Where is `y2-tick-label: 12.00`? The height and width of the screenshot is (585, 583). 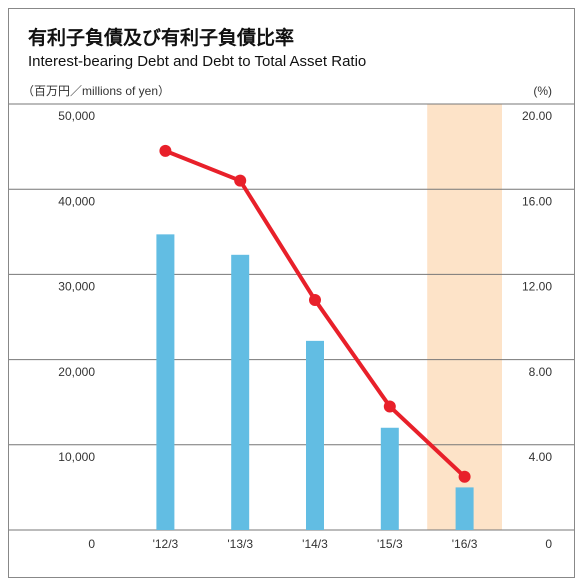 y2-tick-label: 12.00 is located at coordinates (537, 287).